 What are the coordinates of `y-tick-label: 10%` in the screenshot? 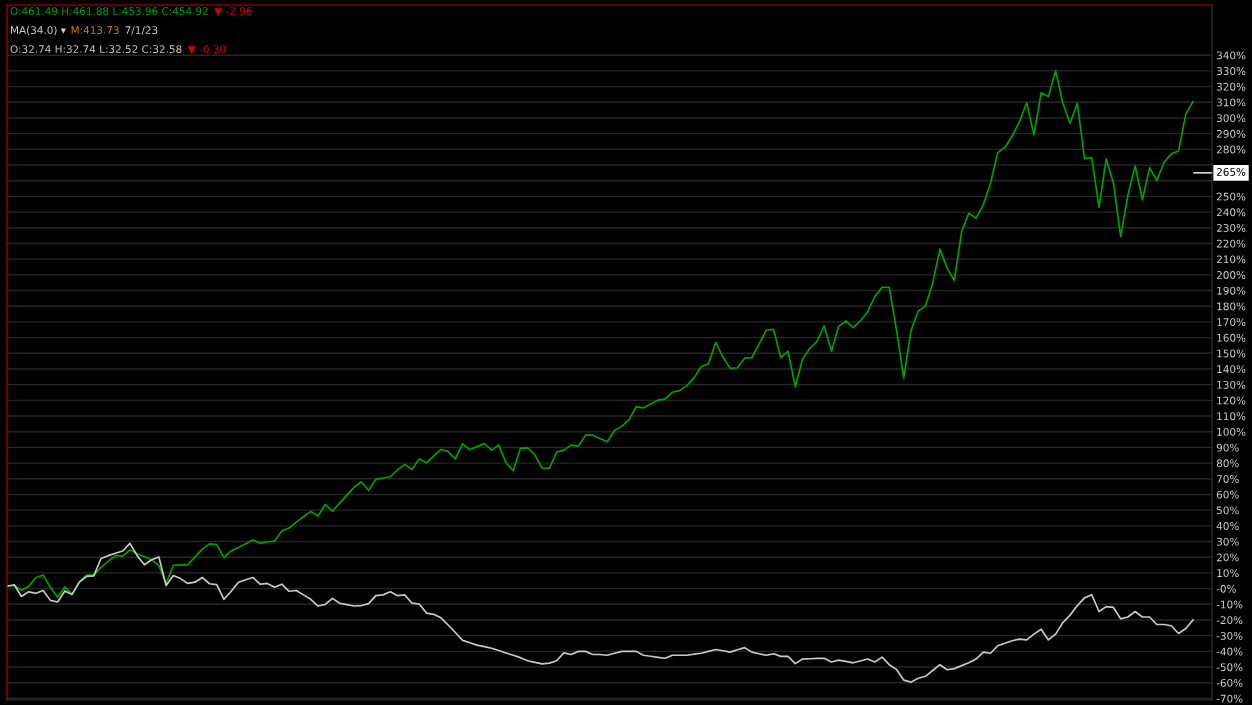 It's located at (1228, 573).